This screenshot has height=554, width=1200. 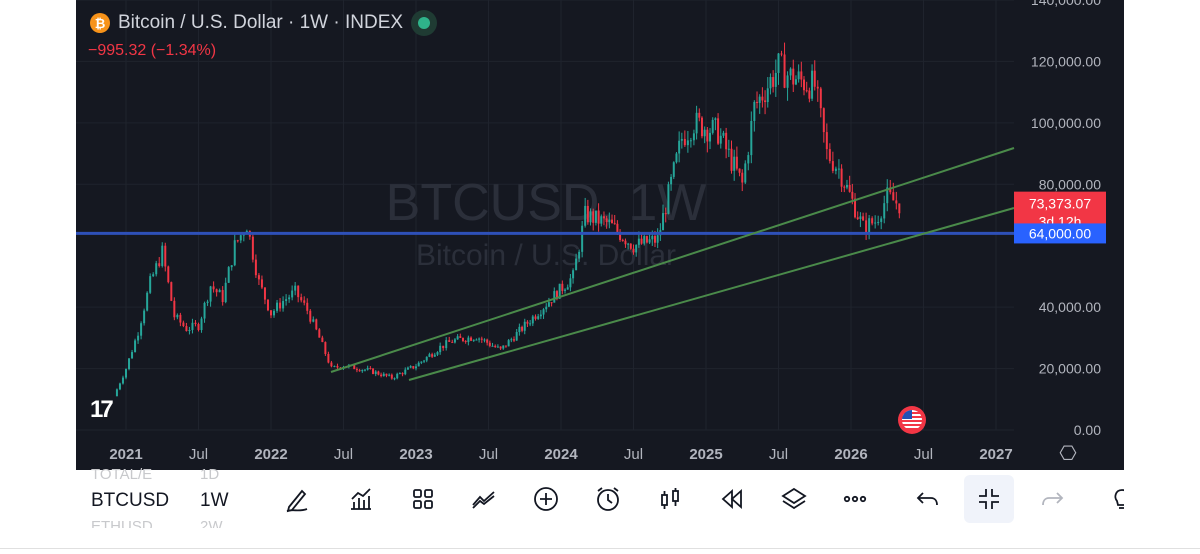 What do you see at coordinates (608, 499) in the screenshot?
I see `alert-clock-icon` at bounding box center [608, 499].